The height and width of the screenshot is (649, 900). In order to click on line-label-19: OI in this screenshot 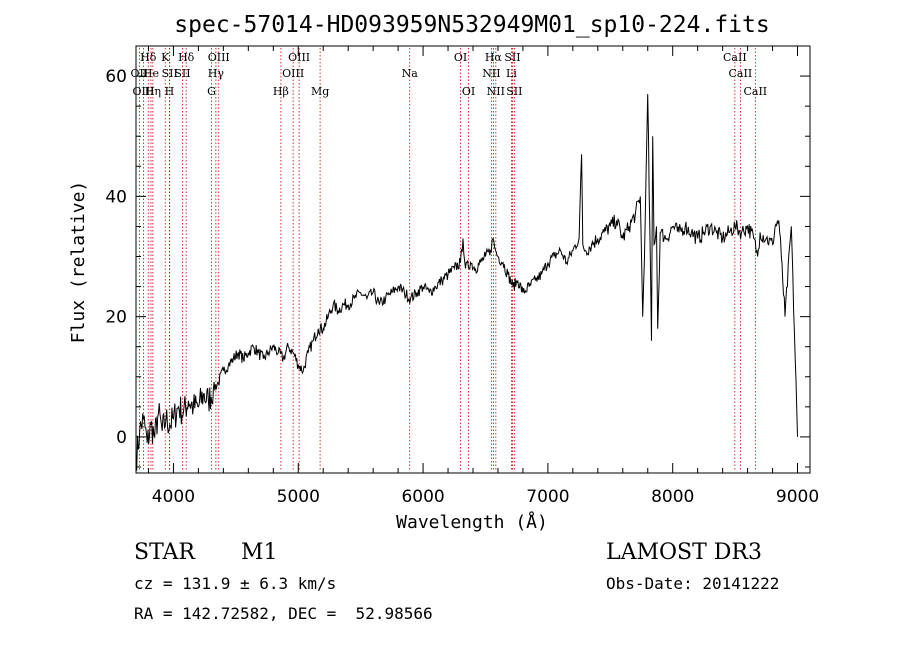, I will do `click(468, 91)`.